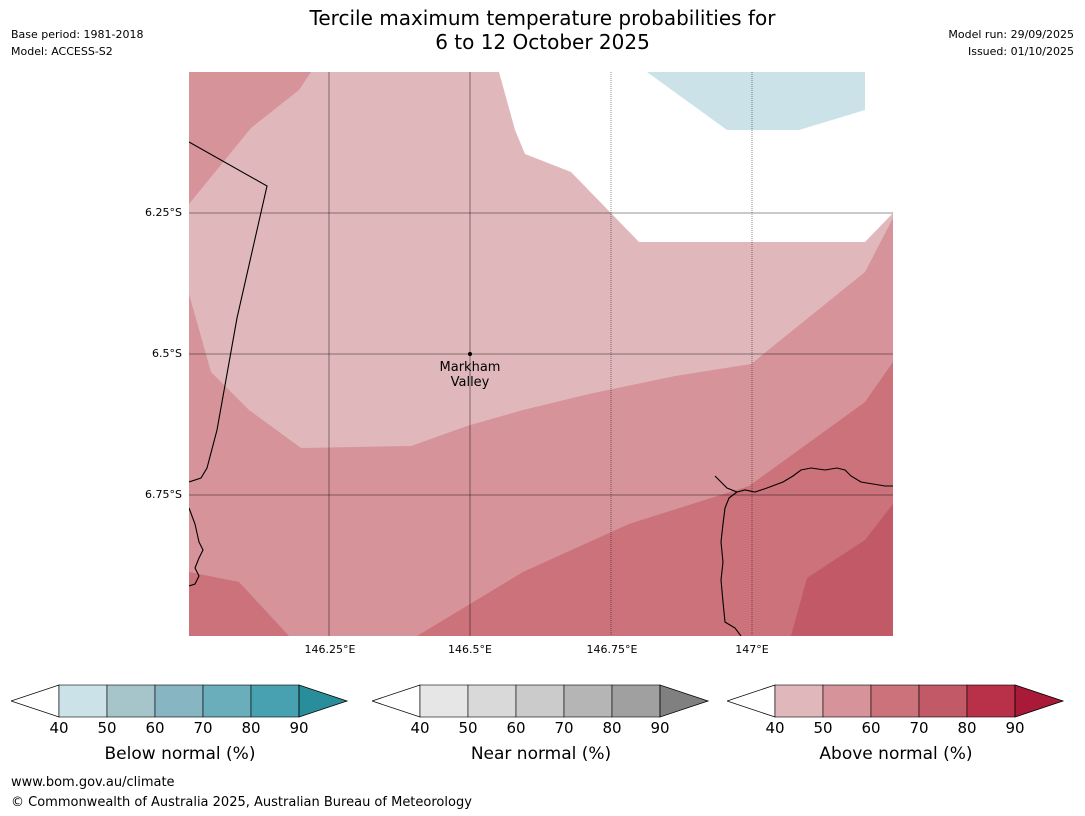 The height and width of the screenshot is (816, 1085). Describe the element at coordinates (163, 212) in the screenshot. I see `lat-label: 6.25°S` at that location.